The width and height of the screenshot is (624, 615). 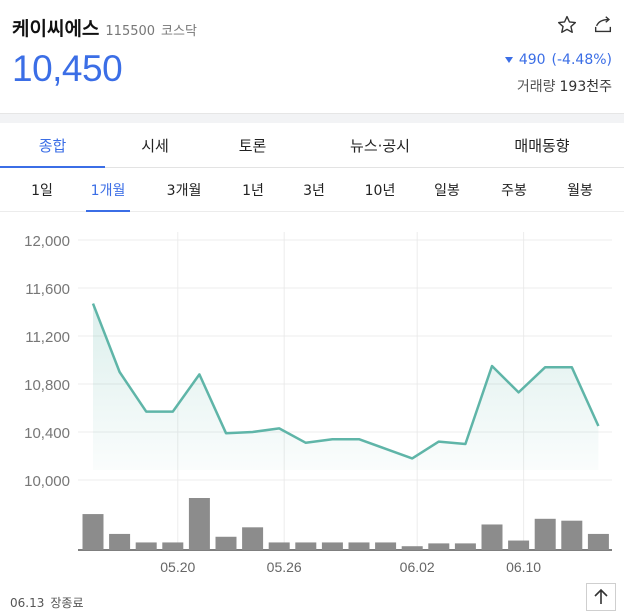 I want to click on tab-news: 뉴스·공시, so click(x=380, y=146).